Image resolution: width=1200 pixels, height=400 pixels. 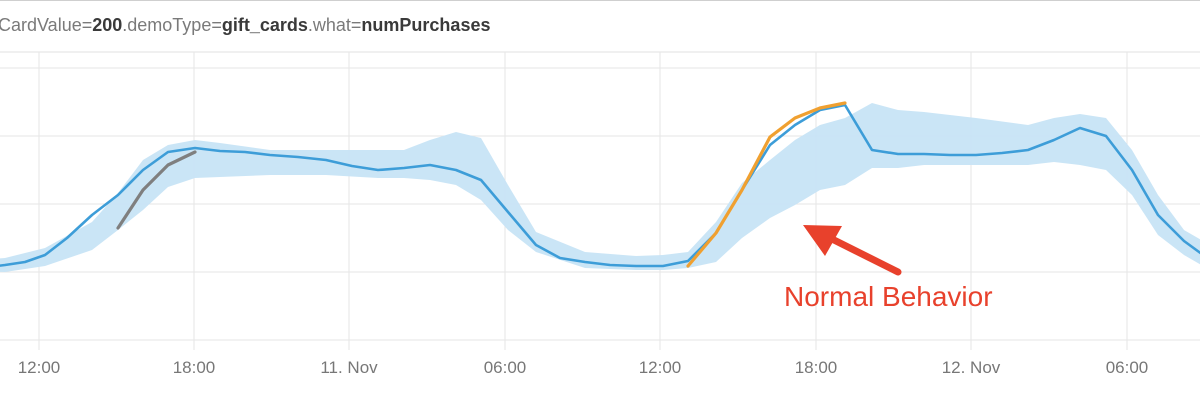 What do you see at coordinates (46, 25) in the screenshot?
I see `title-key-cardvalue: CardValue=` at bounding box center [46, 25].